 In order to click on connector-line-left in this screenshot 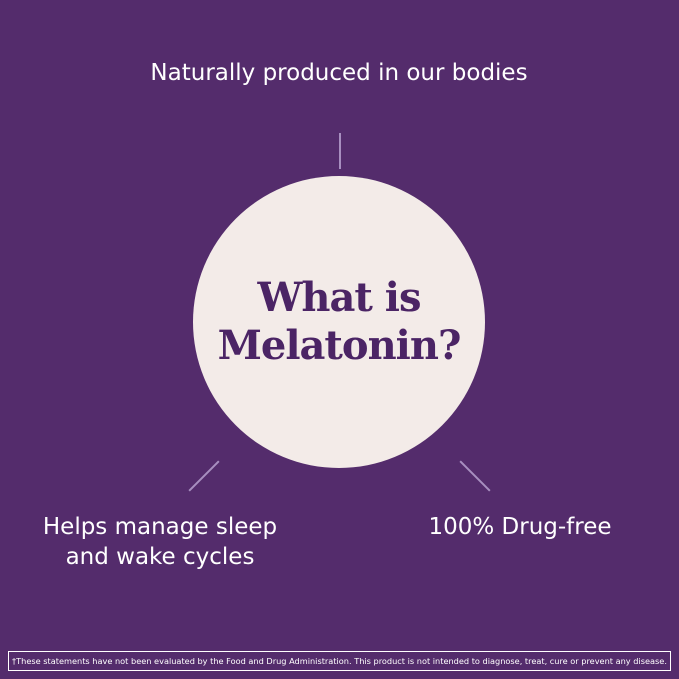, I will do `click(204, 476)`.